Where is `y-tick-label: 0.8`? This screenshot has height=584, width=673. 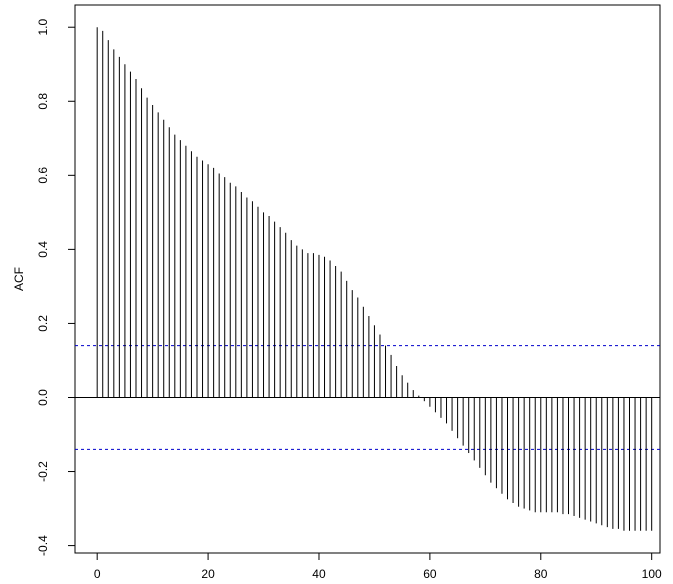 y-tick-label: 0.8 is located at coordinates (43, 101).